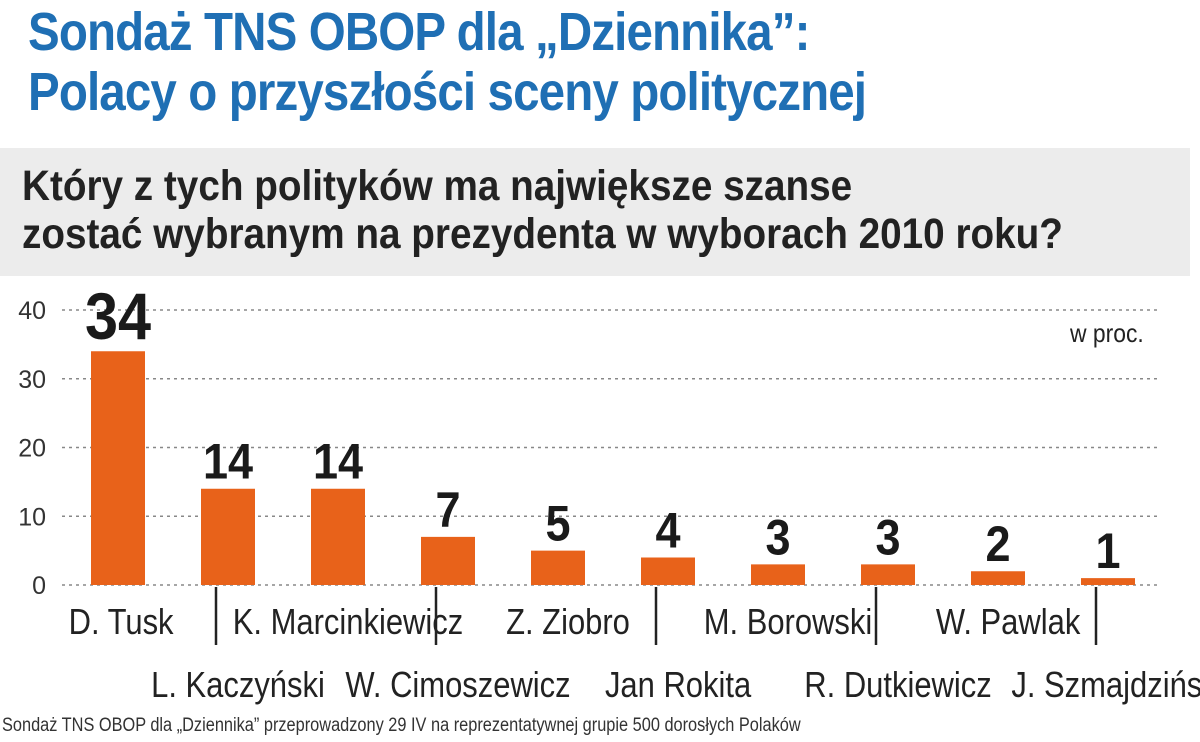 The image size is (1200, 742). I want to click on data-label: 4, so click(668, 531).